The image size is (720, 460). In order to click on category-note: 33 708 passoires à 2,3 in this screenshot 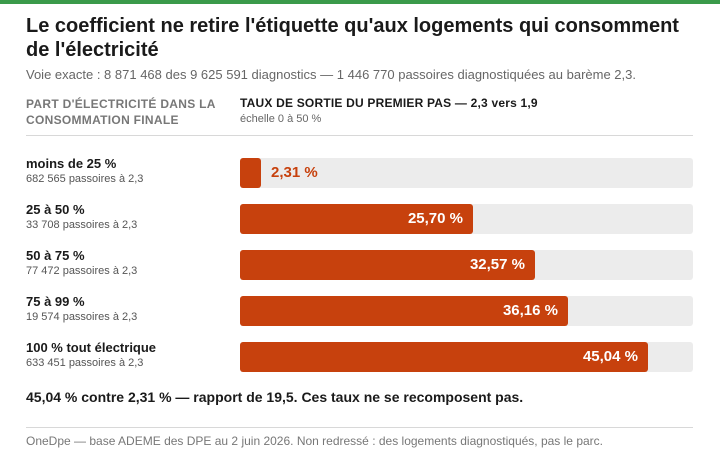, I will do `click(82, 225)`.